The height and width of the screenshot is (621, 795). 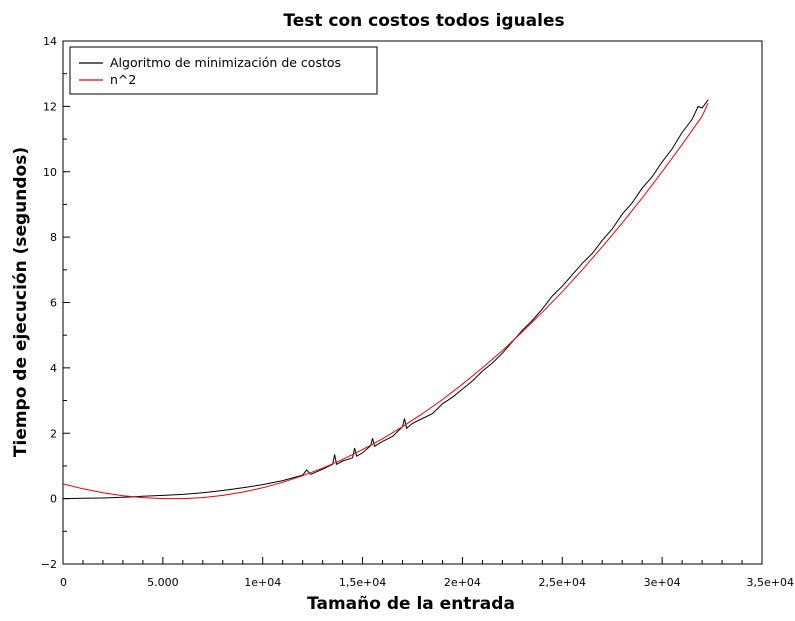 What do you see at coordinates (411, 604) in the screenshot?
I see `x-axis-label: Tamaño de la entrada` at bounding box center [411, 604].